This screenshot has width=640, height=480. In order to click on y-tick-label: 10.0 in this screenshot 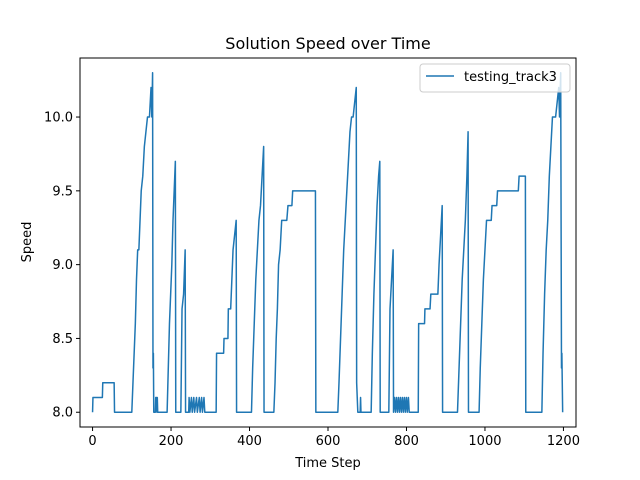, I will do `click(58, 118)`.